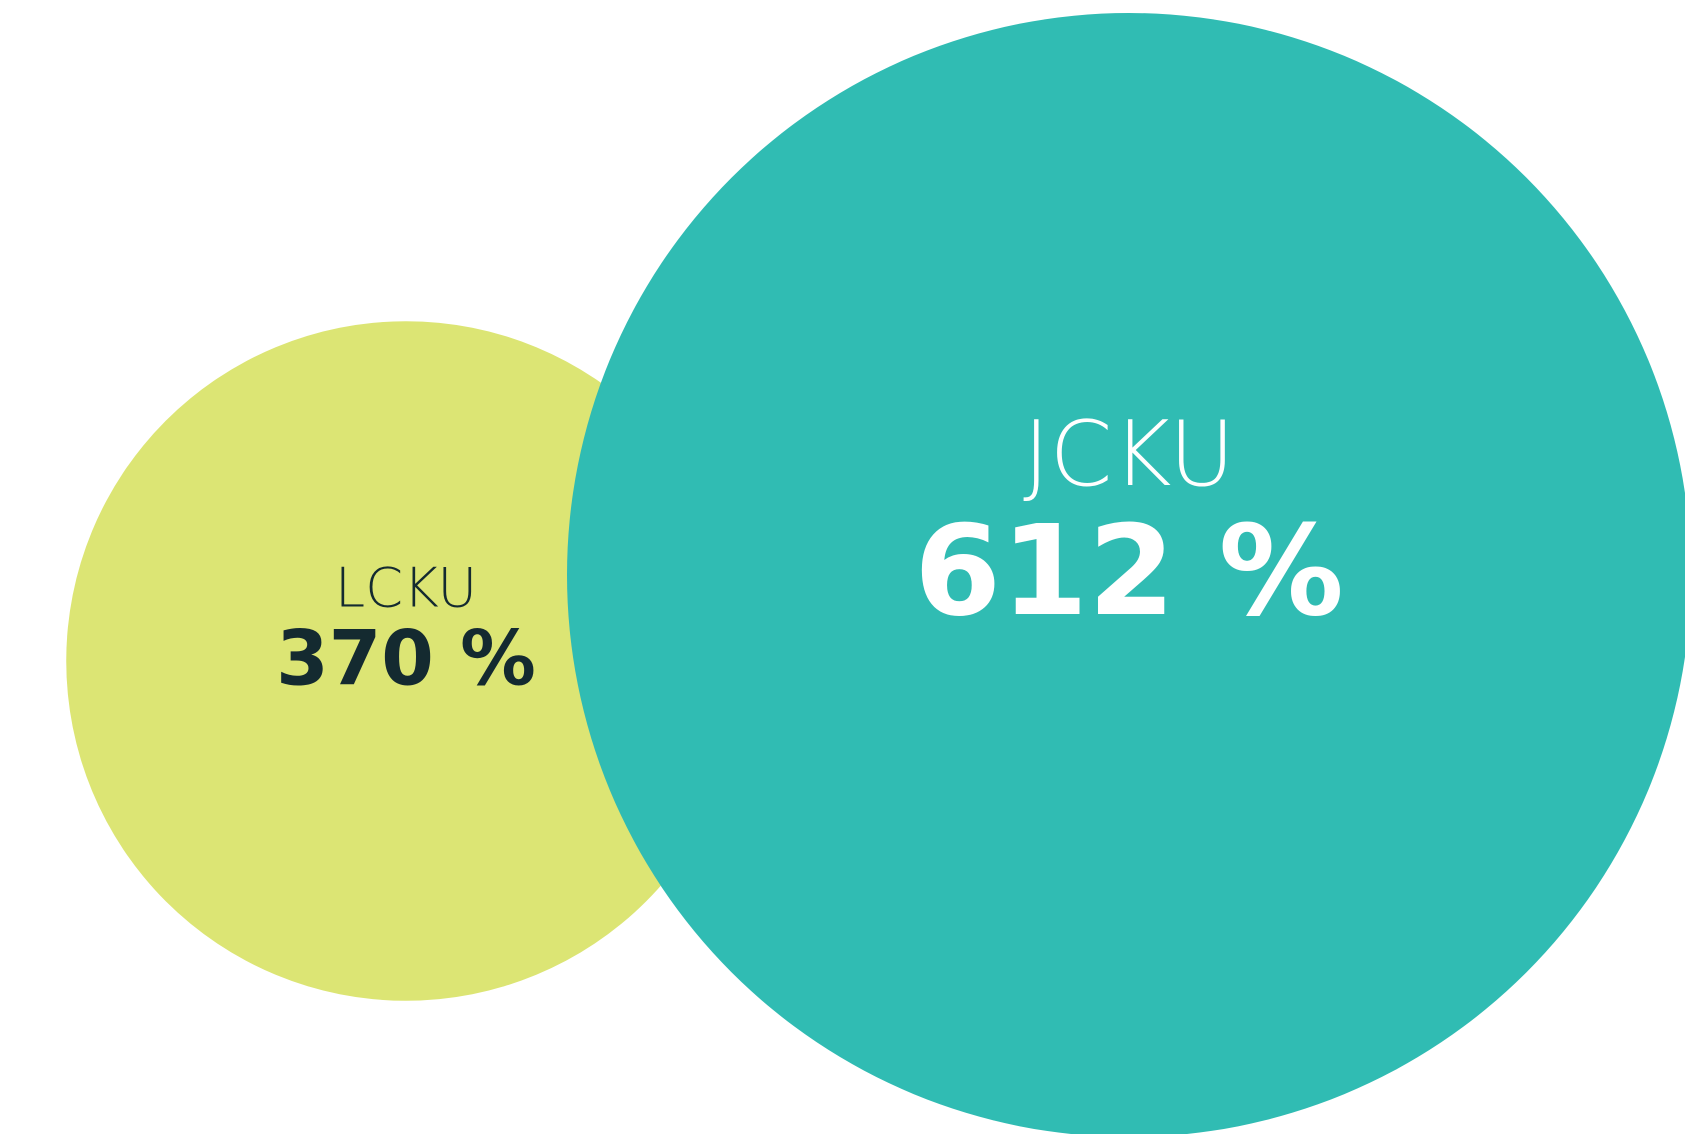 The width and height of the screenshot is (1685, 1134). I want to click on value-label: 370 %, so click(406, 659).